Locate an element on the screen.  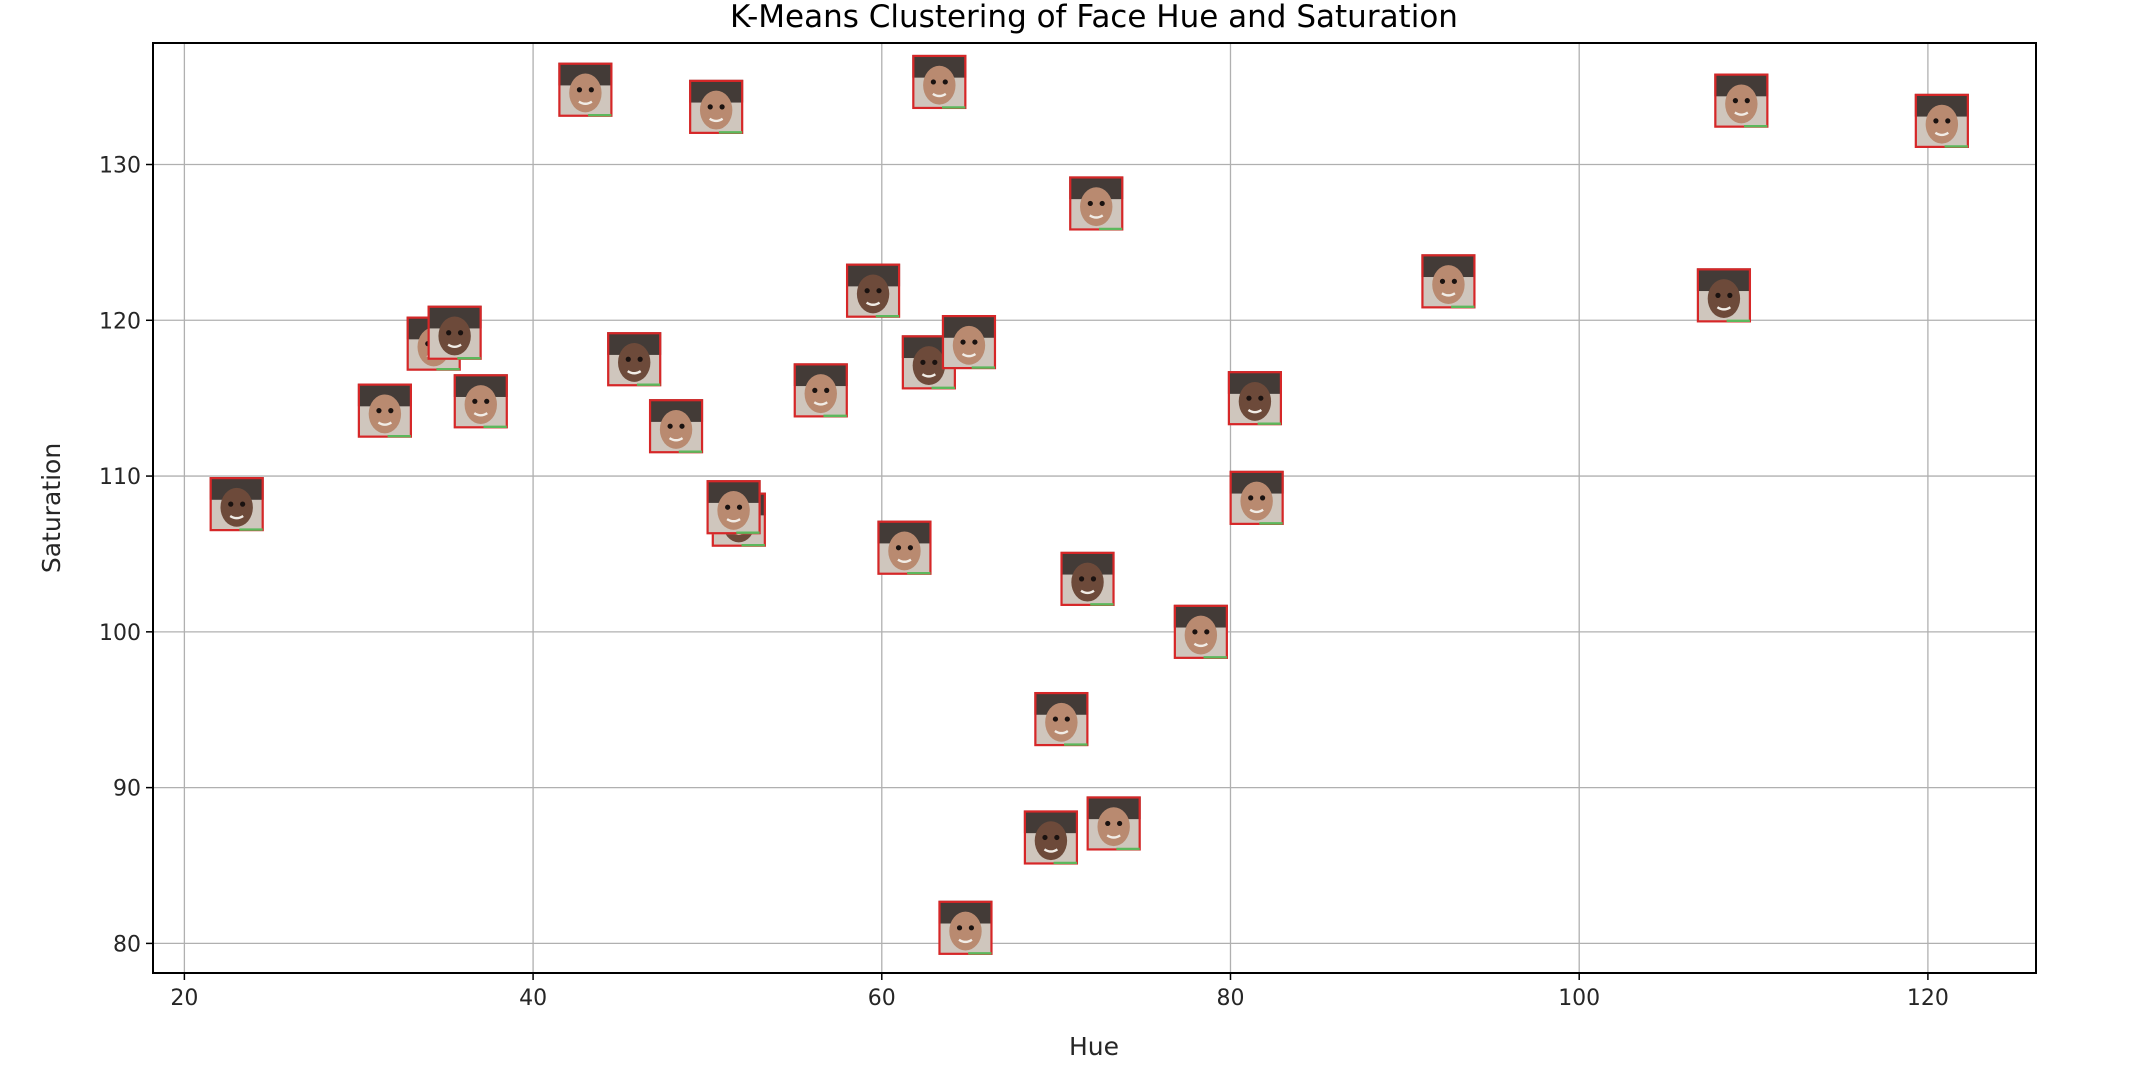
x-tick-label: 60 is located at coordinates (882, 998).